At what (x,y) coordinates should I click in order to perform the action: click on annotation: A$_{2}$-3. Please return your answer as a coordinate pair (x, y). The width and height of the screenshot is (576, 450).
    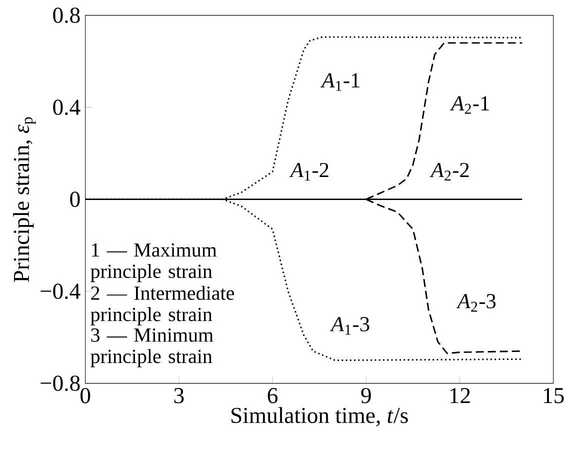
    Looking at the image, I should click on (476, 303).